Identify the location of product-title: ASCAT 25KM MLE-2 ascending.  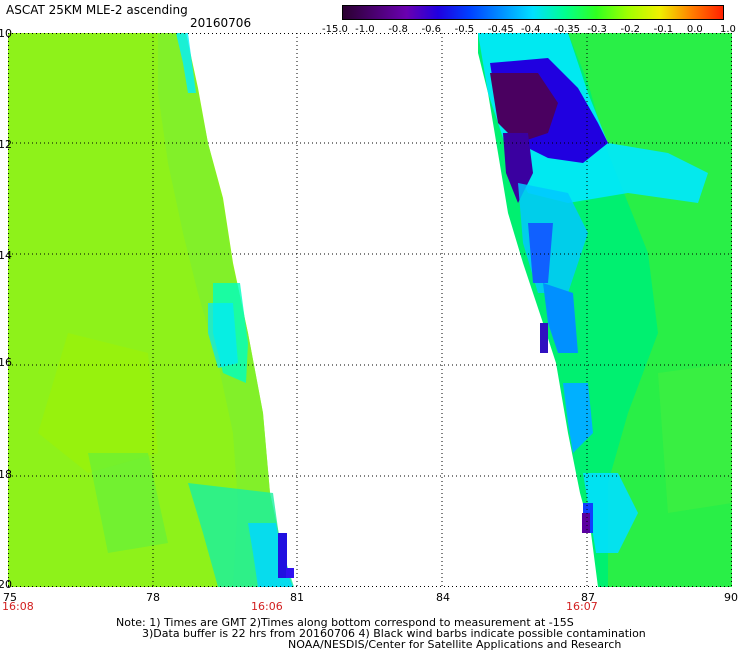
(97, 10).